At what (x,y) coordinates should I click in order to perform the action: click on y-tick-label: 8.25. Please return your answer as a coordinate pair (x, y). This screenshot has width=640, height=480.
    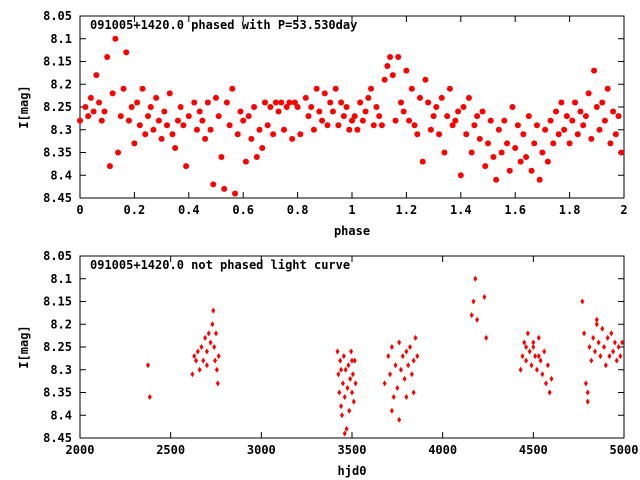
    Looking at the image, I should click on (57, 107).